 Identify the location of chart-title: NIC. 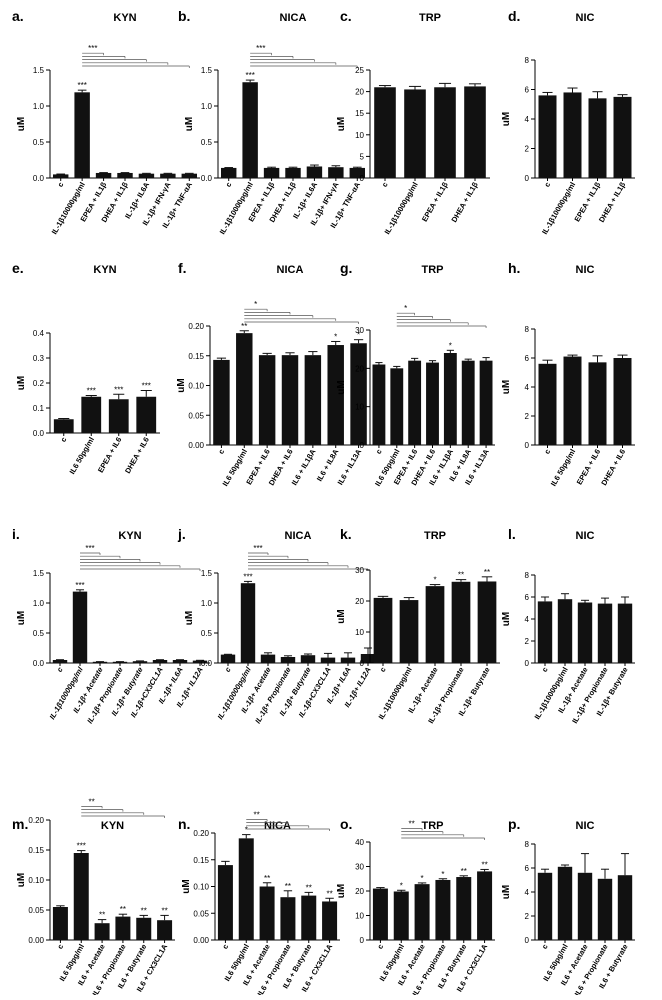
(585, 270).